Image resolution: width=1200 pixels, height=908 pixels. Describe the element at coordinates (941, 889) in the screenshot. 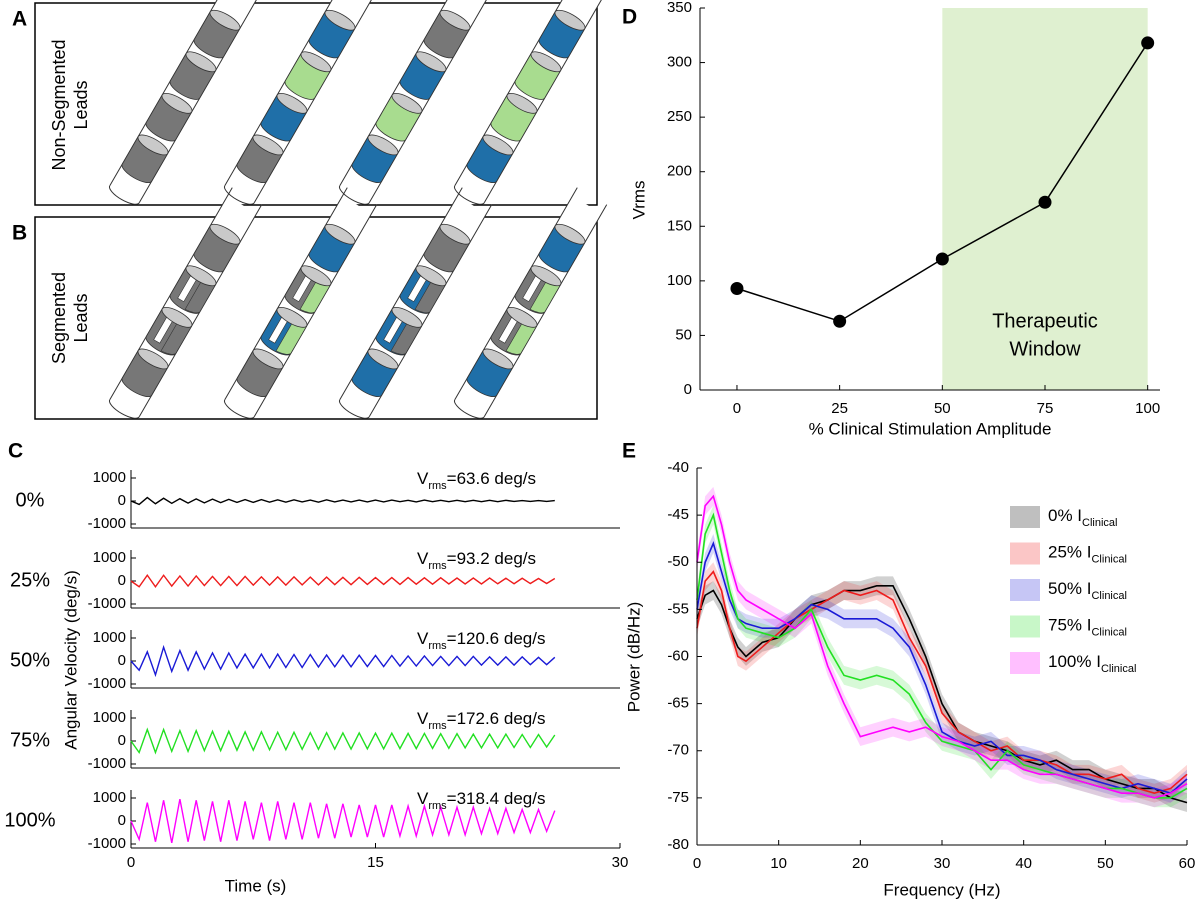

I see `x-axis-label: Frequency (Hz)` at that location.